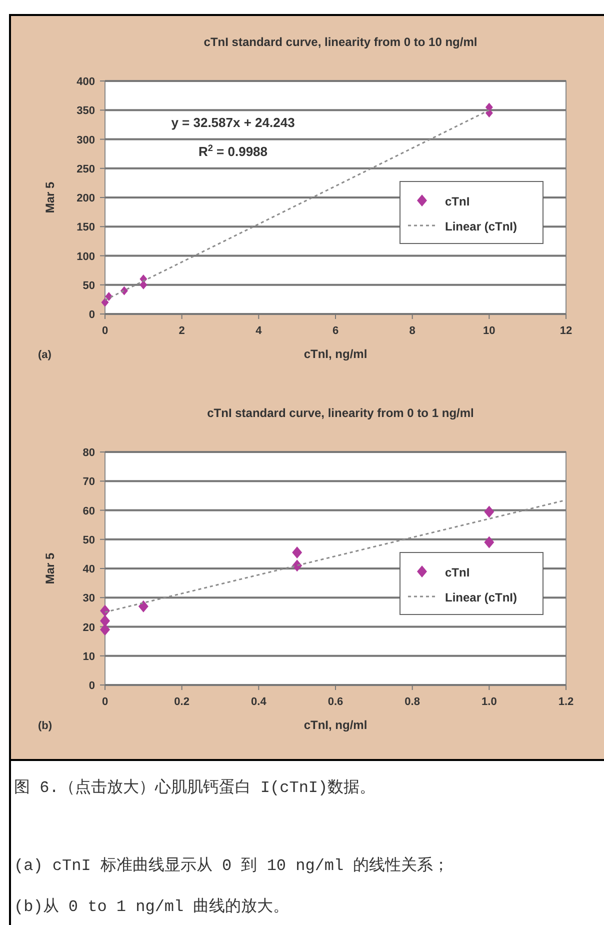  I want to click on x-tick-label: 1.2, so click(566, 702).